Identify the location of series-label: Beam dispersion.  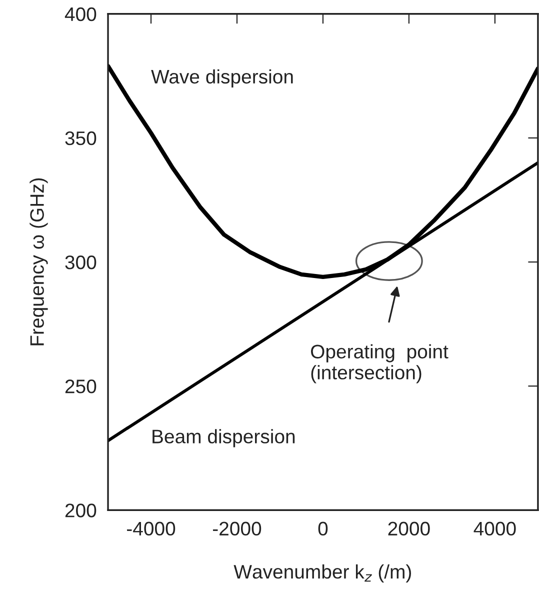
(223, 438).